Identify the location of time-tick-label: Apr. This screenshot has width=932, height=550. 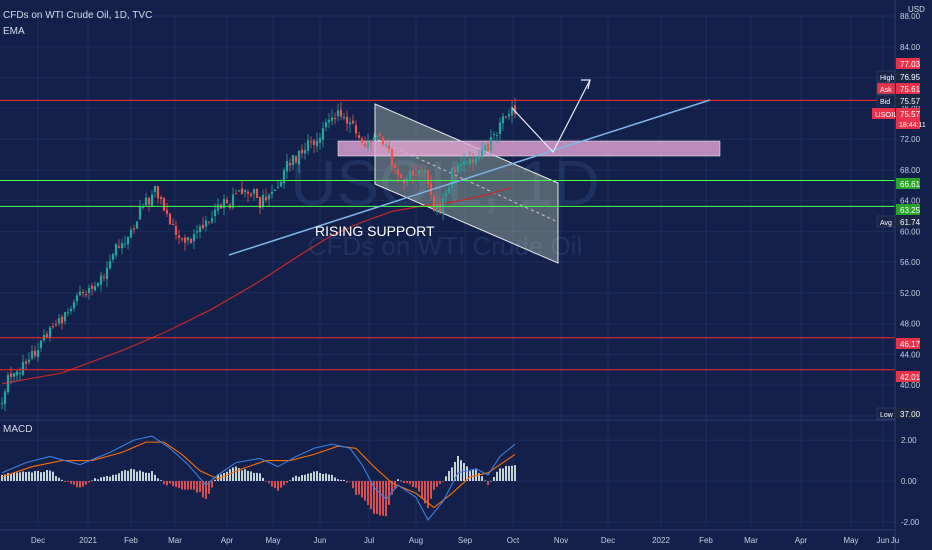
(227, 540).